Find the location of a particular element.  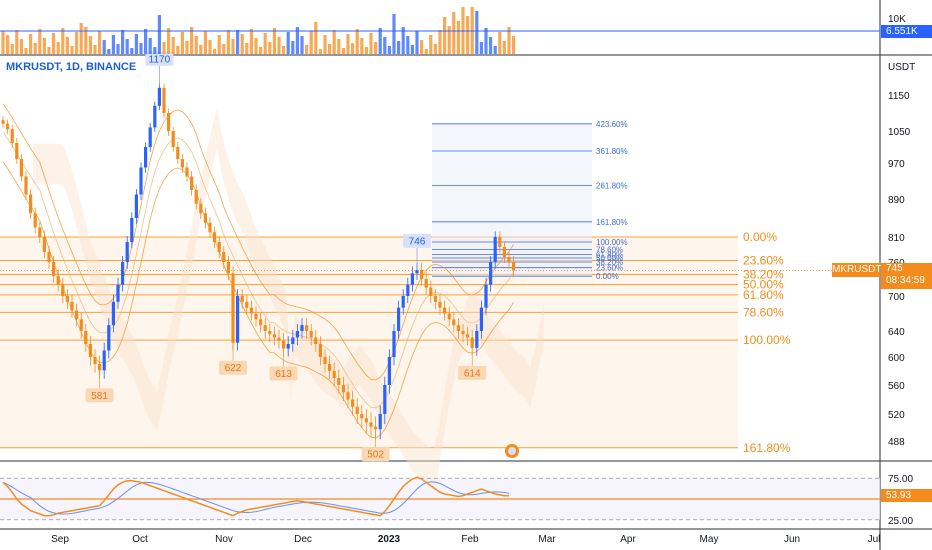

fib-small-label: 261.80% is located at coordinates (612, 186).